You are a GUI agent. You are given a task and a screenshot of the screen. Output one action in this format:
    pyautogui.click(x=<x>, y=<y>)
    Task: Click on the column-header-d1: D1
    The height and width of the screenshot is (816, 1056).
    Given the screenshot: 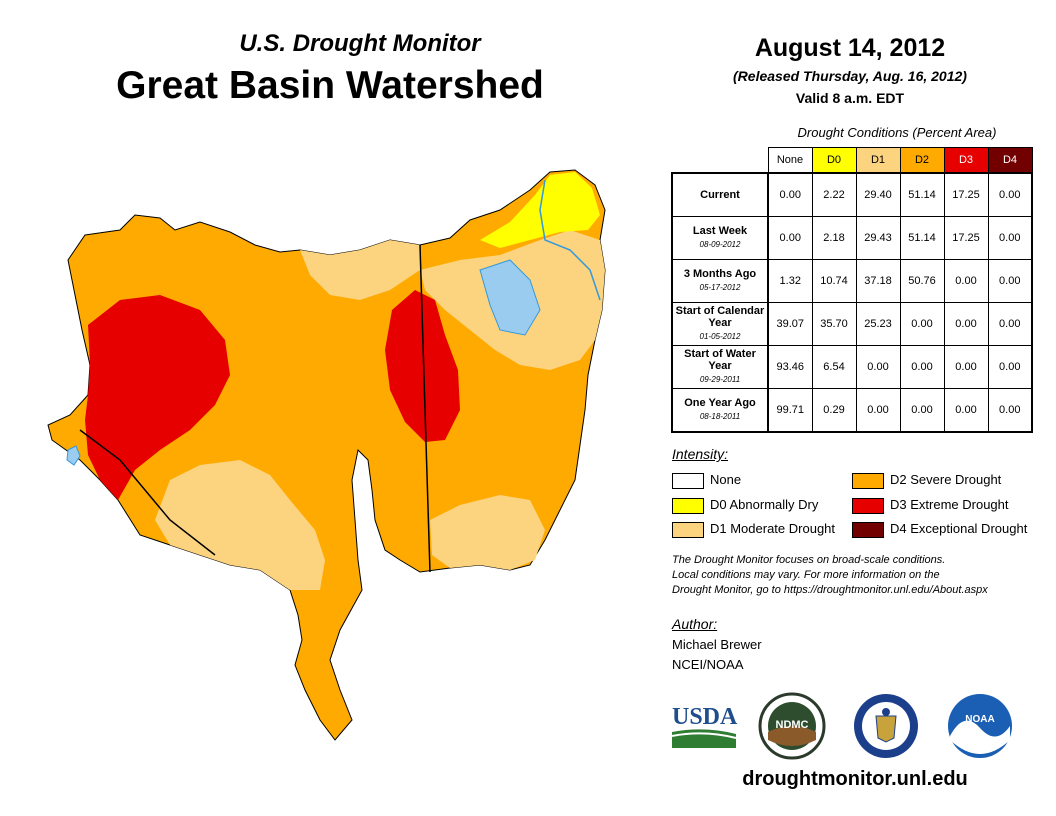 What is the action you would take?
    pyautogui.click(x=878, y=160)
    